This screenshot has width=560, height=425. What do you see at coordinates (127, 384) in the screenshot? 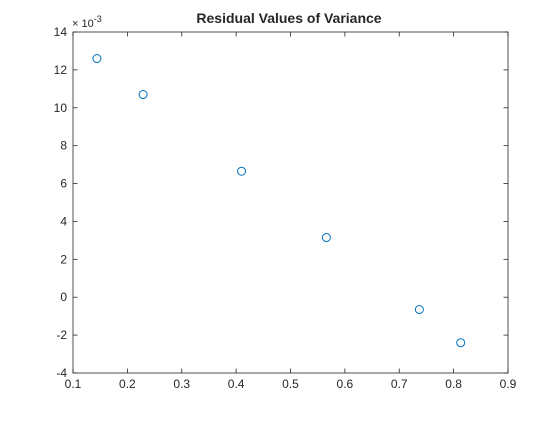
I see `x-tick-label: 0.2` at bounding box center [127, 384].